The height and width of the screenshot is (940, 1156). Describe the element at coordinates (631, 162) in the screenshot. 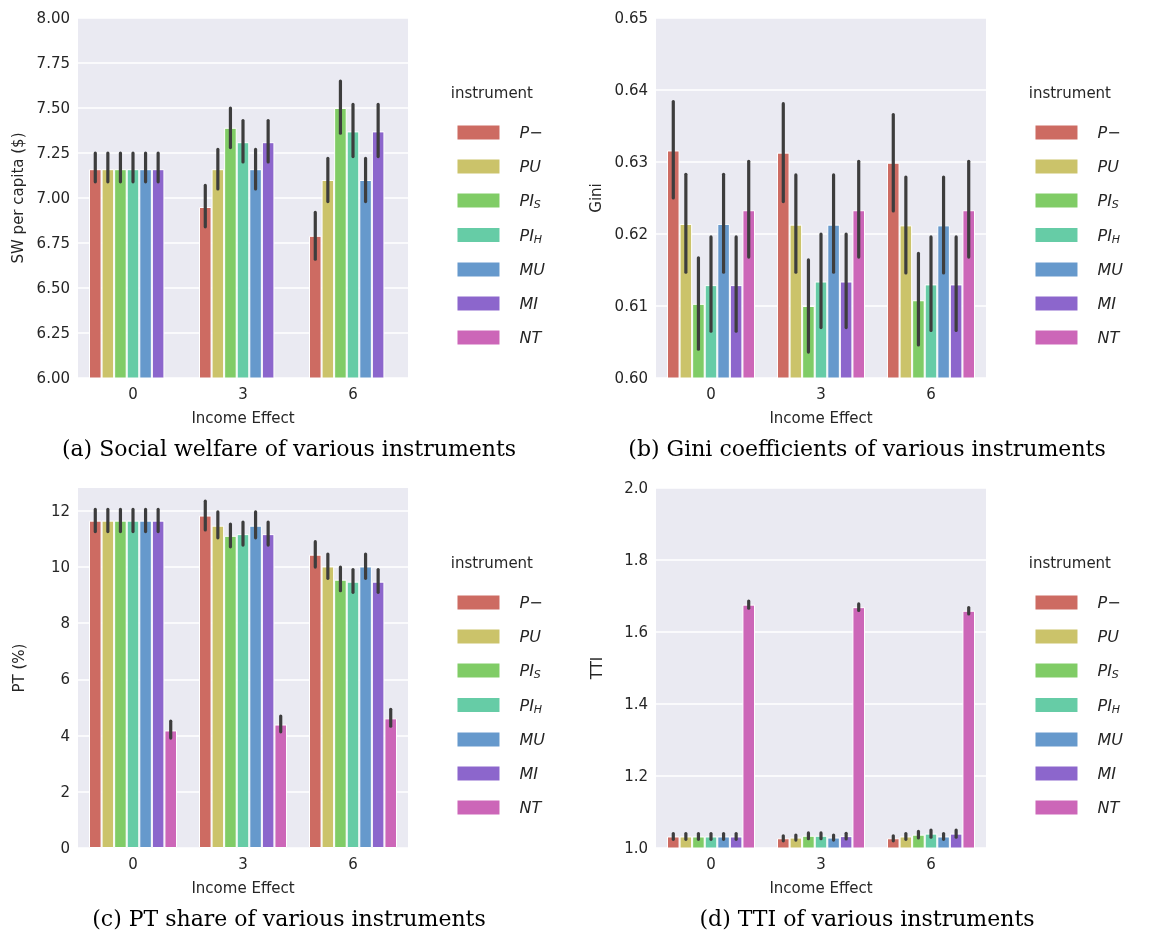

I see `y-tick-label: 0.63` at that location.